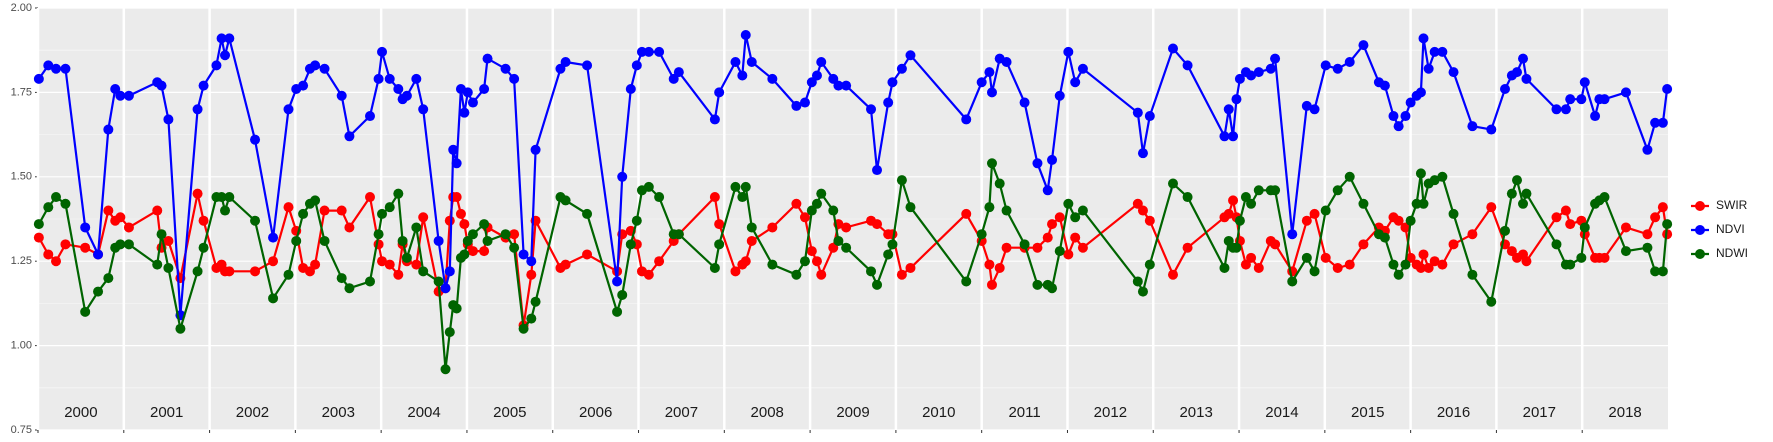 The width and height of the screenshot is (1773, 442). I want to click on year-label: 2010, so click(938, 412).